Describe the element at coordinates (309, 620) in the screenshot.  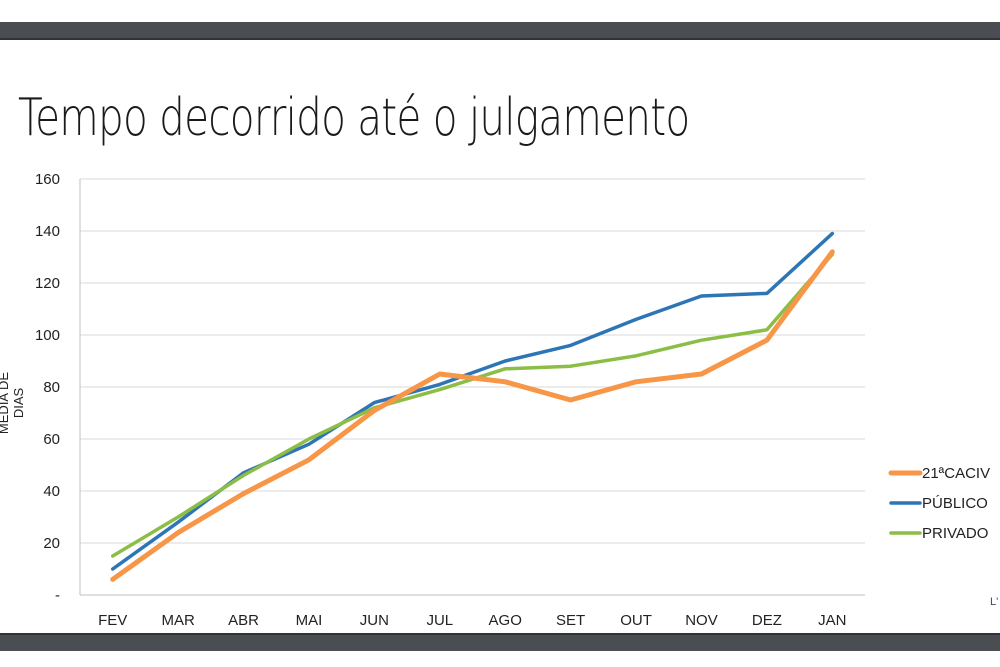
I see `x-tick-label: MAI` at that location.